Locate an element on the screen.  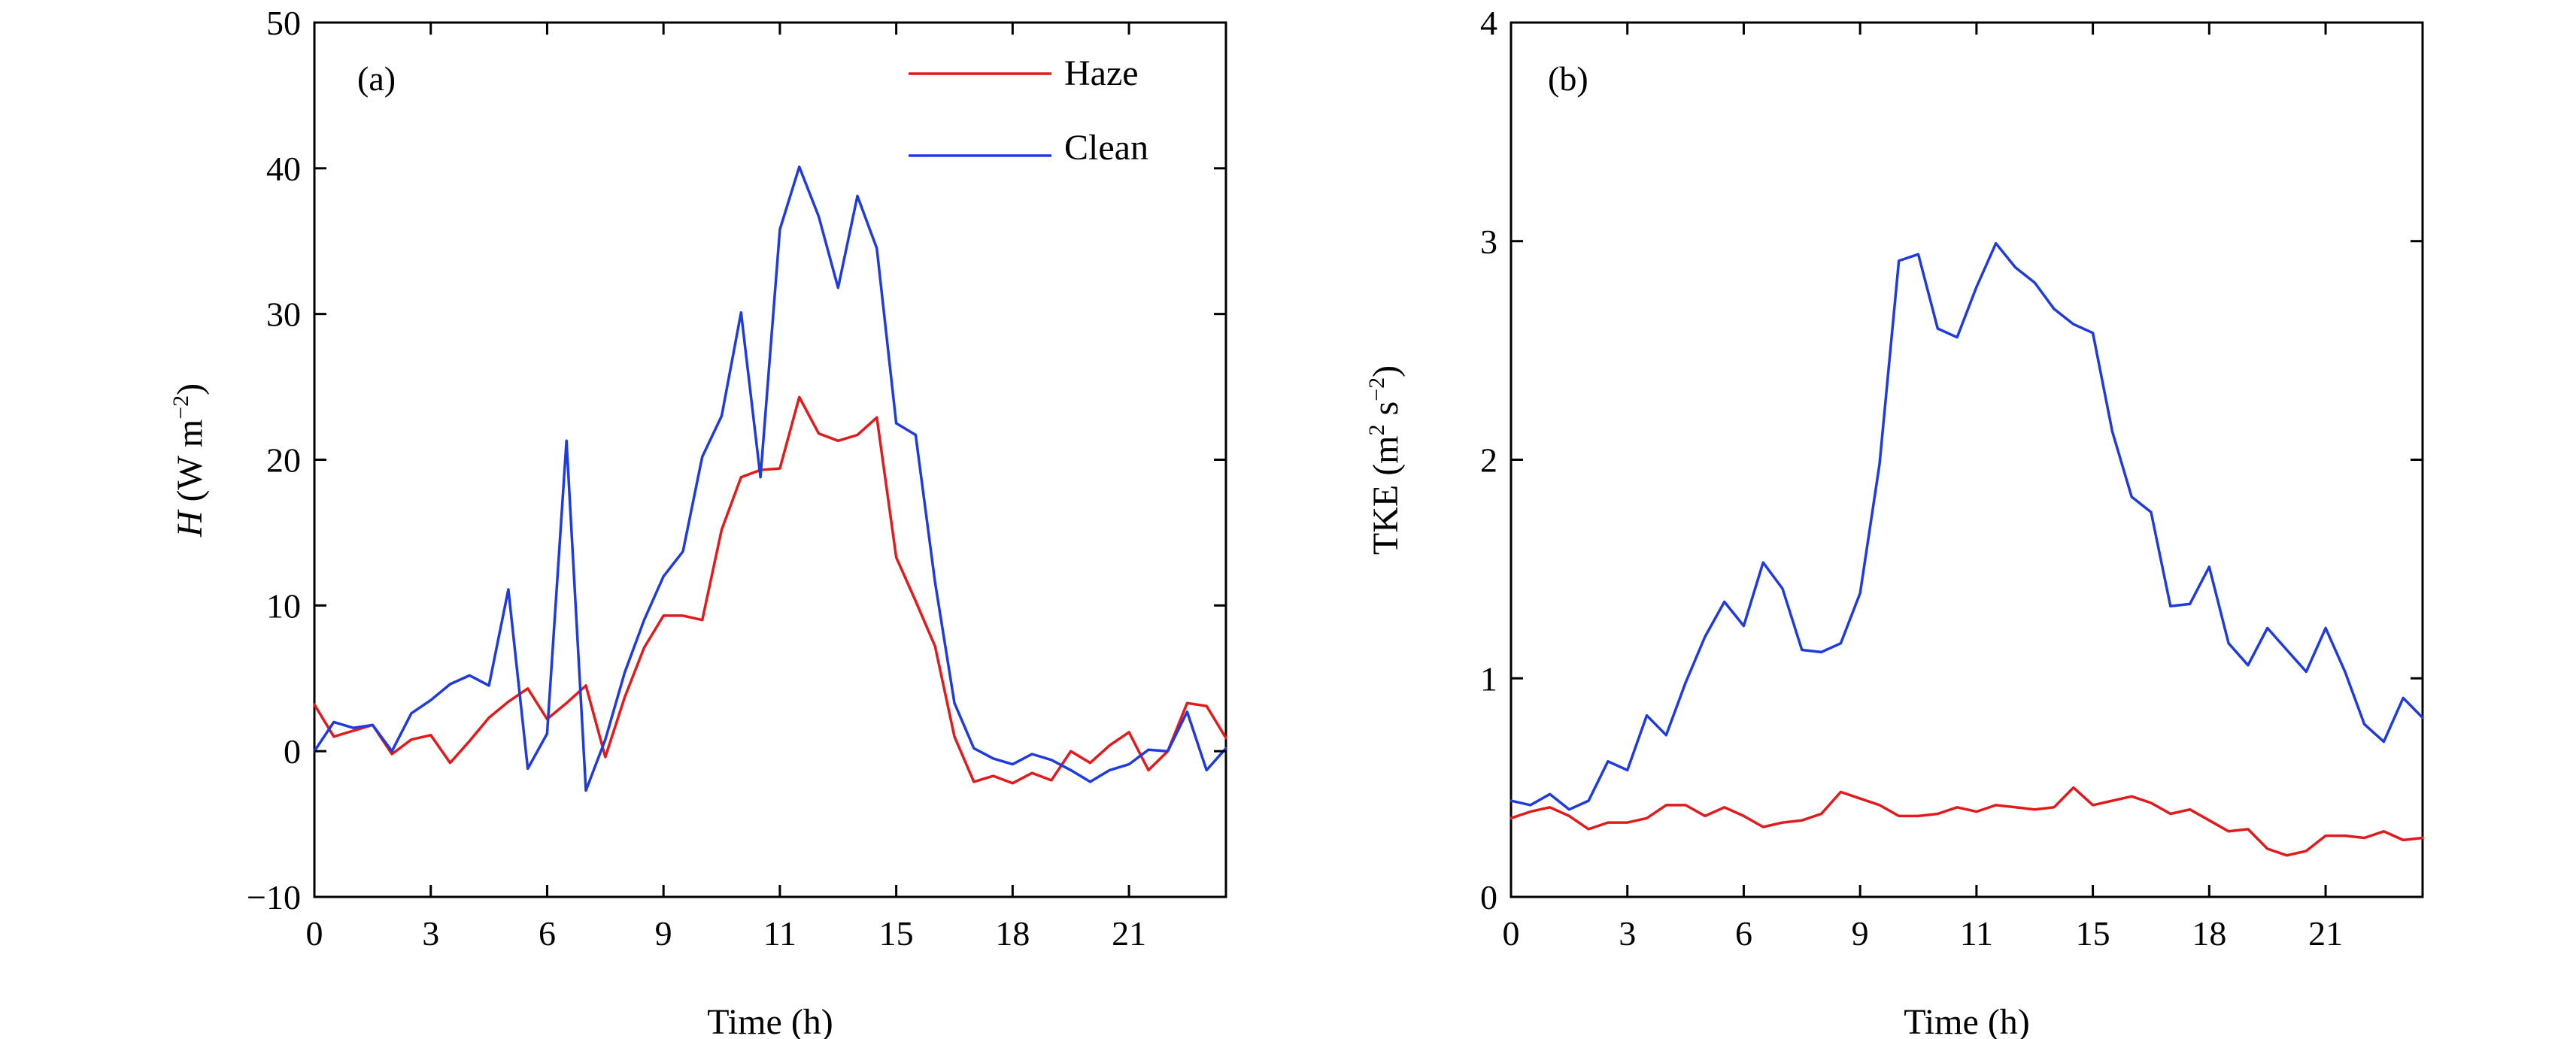
panel-a-y-close: ) is located at coordinates (190, 389).